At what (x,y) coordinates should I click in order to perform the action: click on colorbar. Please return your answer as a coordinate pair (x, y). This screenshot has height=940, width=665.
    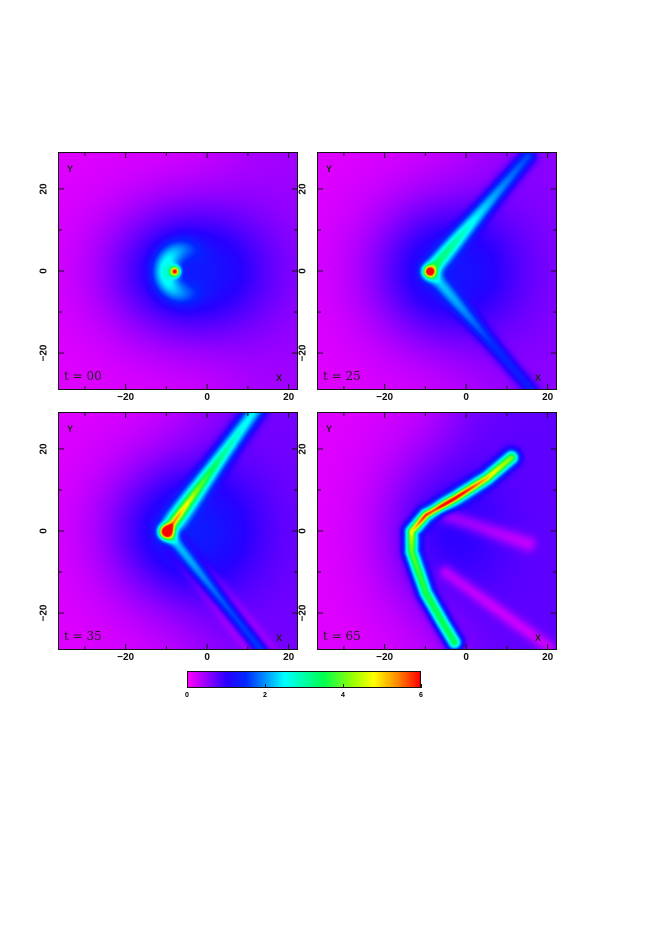
    Looking at the image, I should click on (304, 679).